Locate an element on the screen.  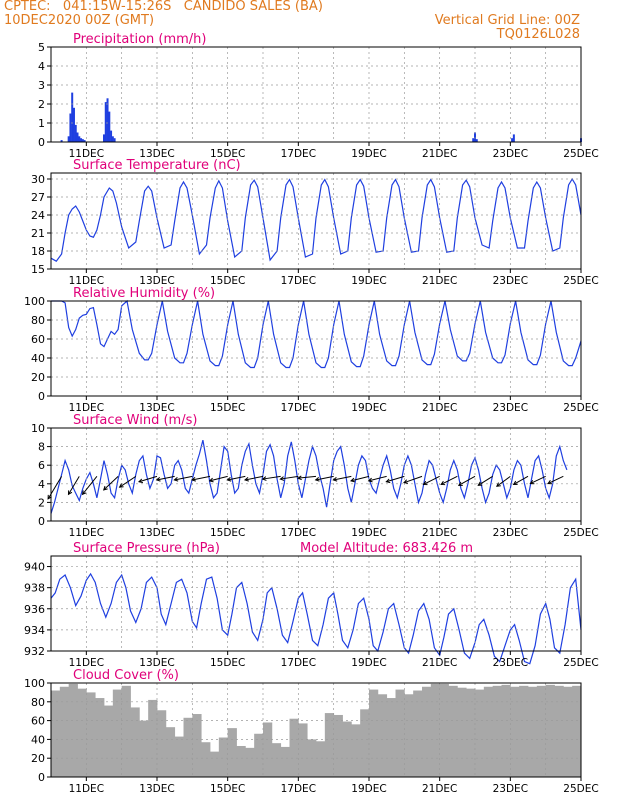
wind-line is located at coordinates (309, 476).